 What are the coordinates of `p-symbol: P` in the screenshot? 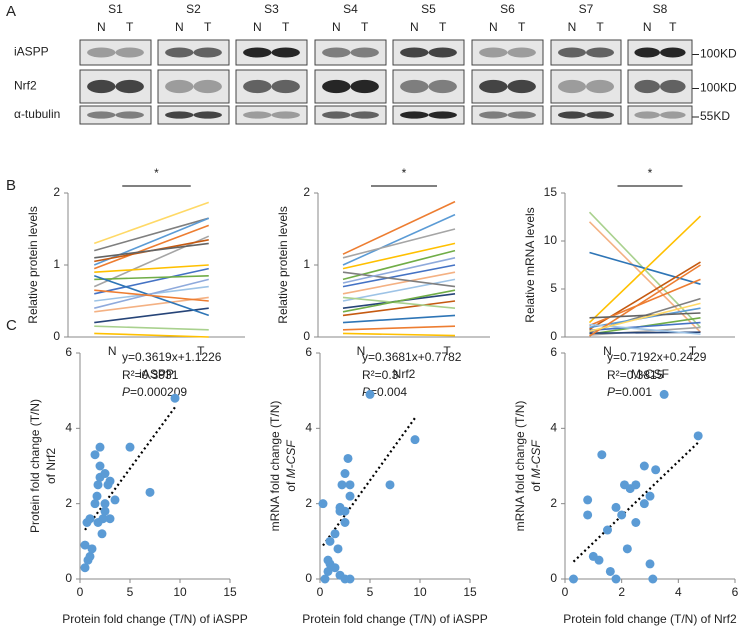 It's located at (366, 392).